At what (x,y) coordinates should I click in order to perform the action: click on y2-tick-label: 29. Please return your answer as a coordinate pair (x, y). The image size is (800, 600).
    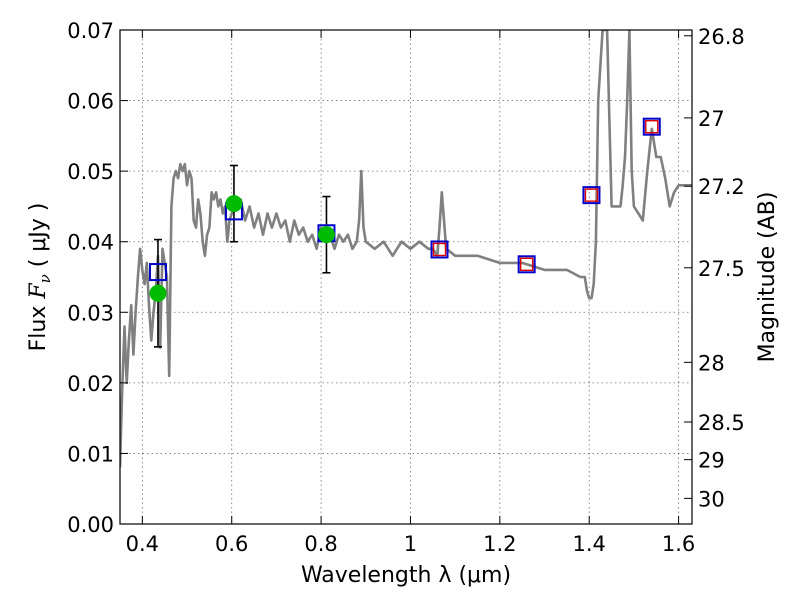
    Looking at the image, I should click on (711, 461).